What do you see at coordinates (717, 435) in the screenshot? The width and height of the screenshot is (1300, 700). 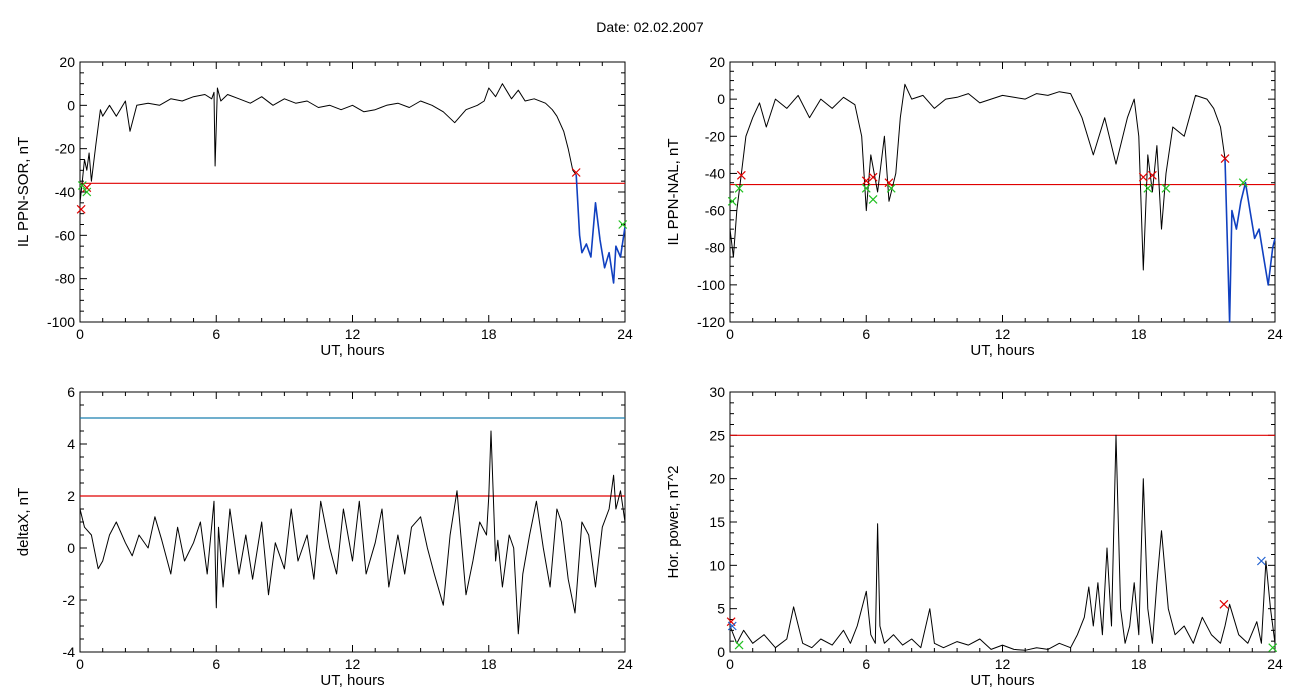 I see `y-tick-label: 25` at bounding box center [717, 435].